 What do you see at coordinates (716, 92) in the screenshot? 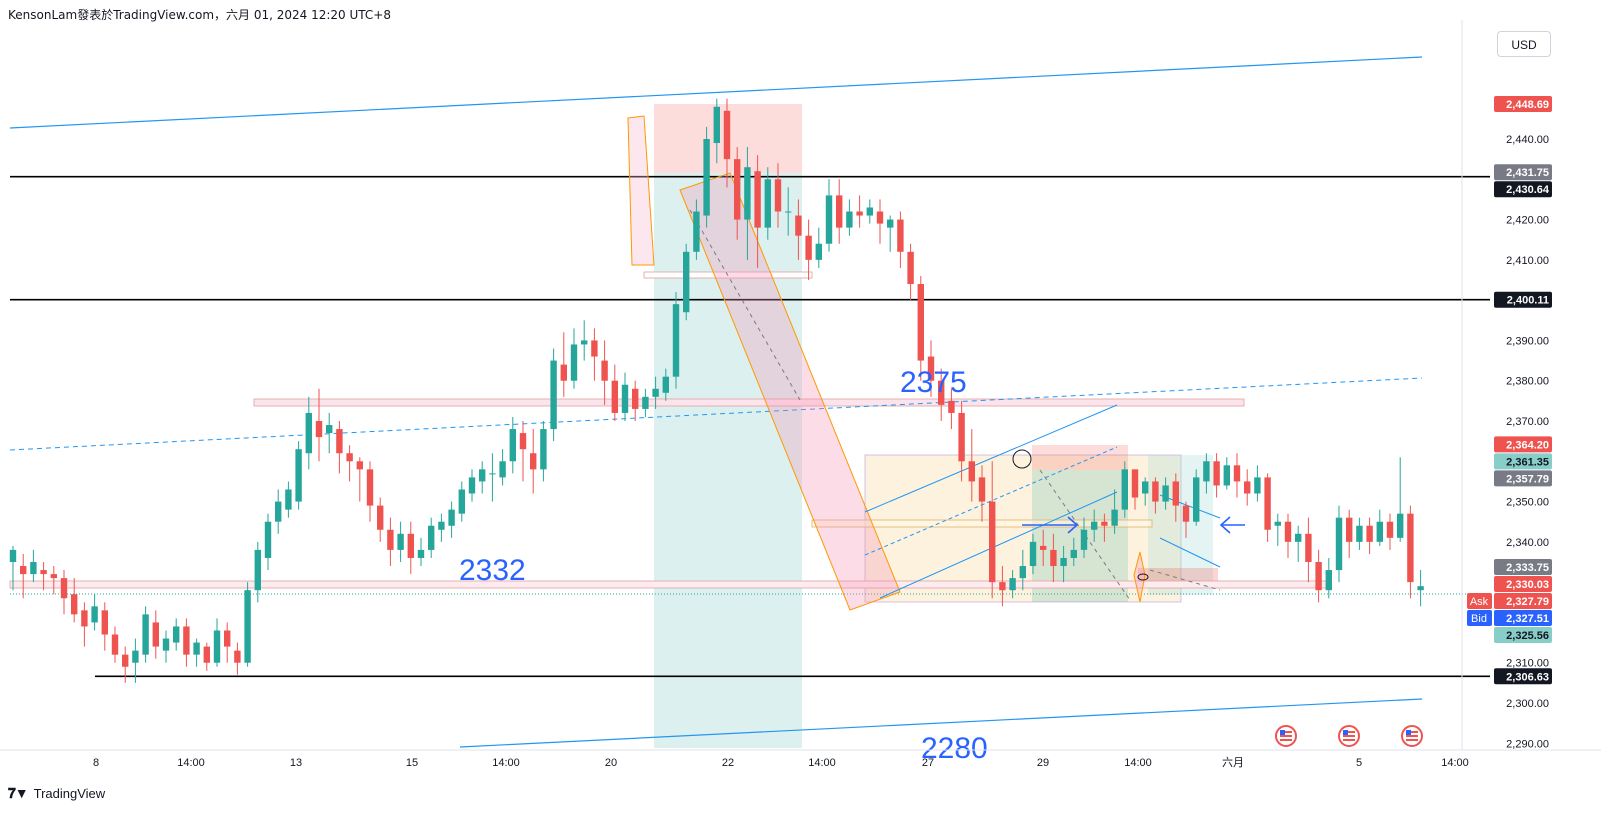
I see `upper-channel-line` at bounding box center [716, 92].